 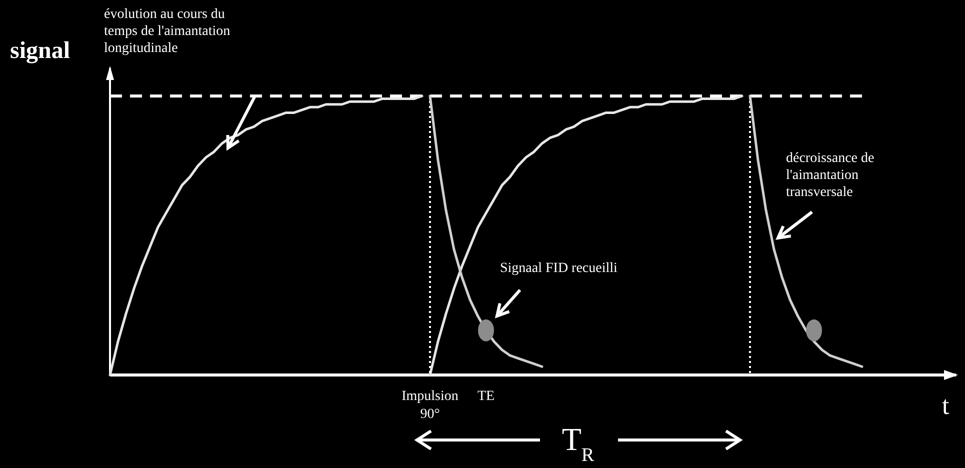 I want to click on x-tick-label: TE, so click(x=486, y=396).